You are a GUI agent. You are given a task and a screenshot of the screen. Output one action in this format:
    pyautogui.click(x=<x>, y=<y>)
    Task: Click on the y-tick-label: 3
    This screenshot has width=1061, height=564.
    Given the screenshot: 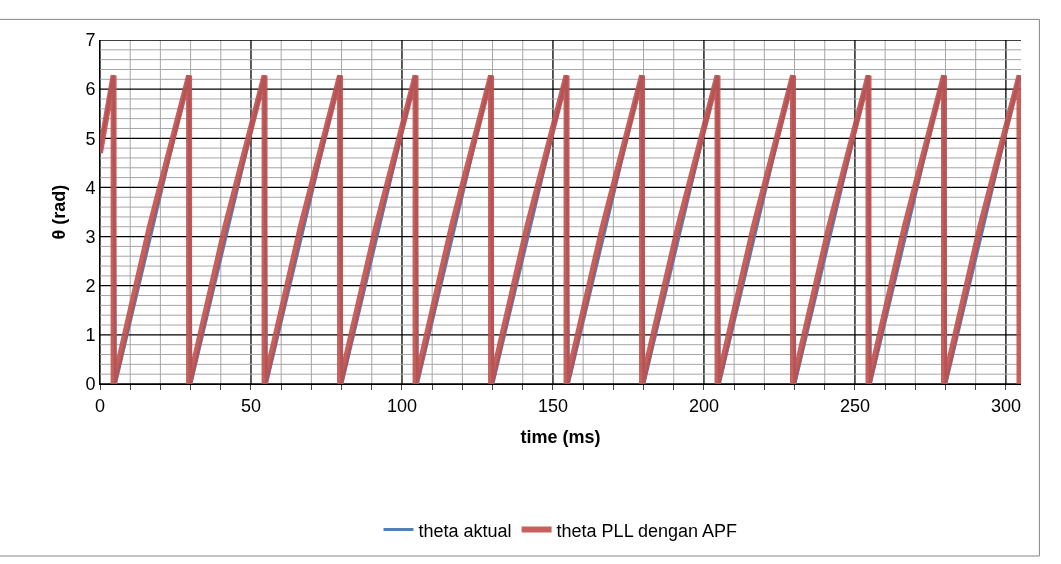 What is the action you would take?
    pyautogui.click(x=90, y=236)
    